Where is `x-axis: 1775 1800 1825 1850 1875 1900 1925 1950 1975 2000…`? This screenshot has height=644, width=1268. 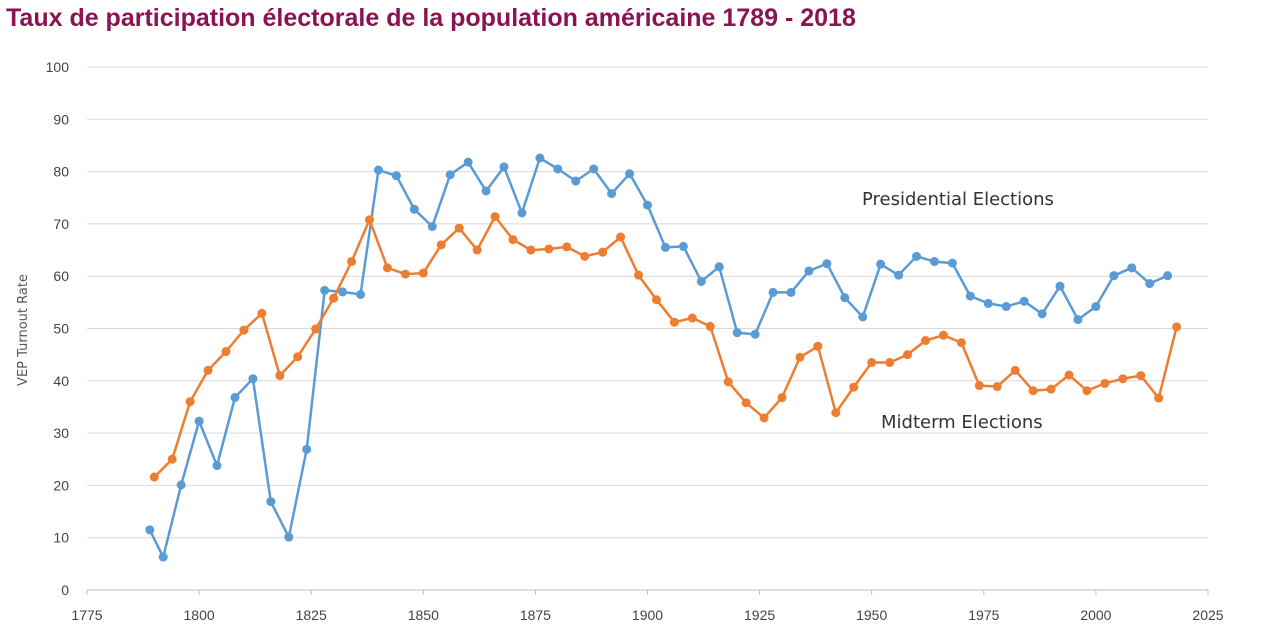 x-axis: 1775 1800 1825 1850 1875 1900 1925 1950 1975 2000… is located at coordinates (647, 606).